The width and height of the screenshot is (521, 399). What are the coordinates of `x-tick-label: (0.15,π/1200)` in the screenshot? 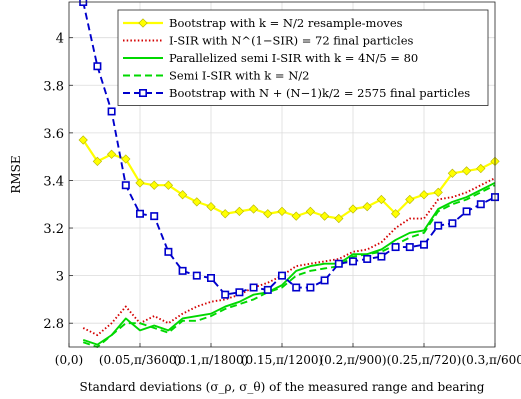 It's located at (282, 360).